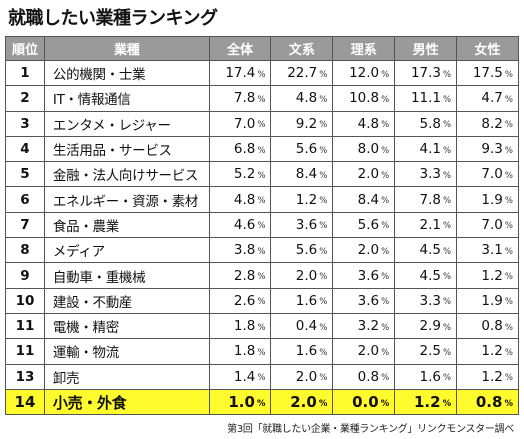 The width and height of the screenshot is (524, 439). Describe the element at coordinates (365, 402) in the screenshot. I see `value-number: 0.0` at that location.